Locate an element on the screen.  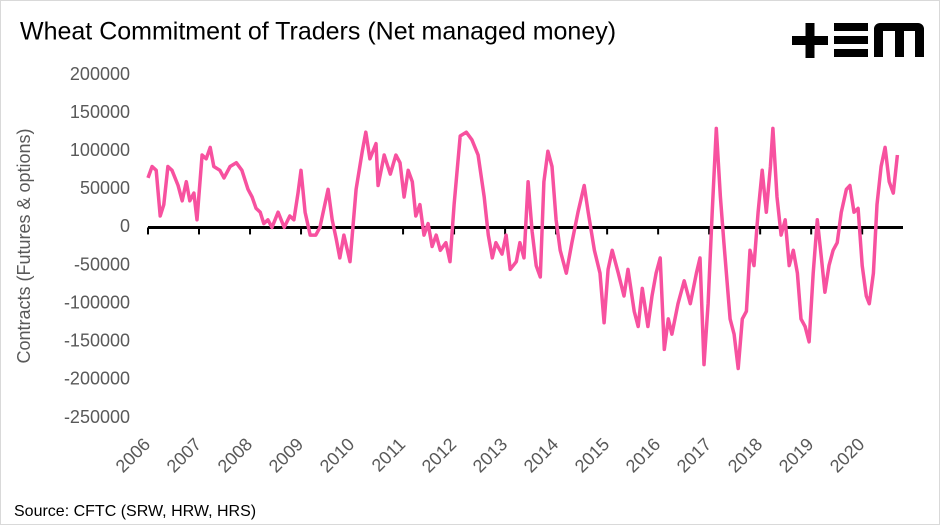
y-tick-label: 200000 is located at coordinates (100, 74).